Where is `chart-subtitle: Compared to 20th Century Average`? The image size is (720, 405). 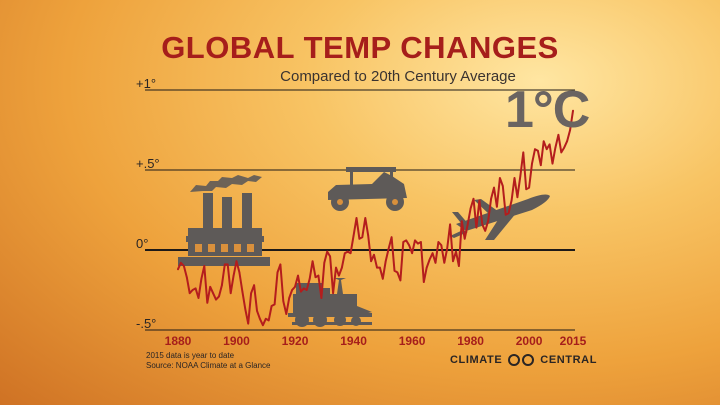
chart-subtitle: Compared to 20th Century Average is located at coordinates (398, 76).